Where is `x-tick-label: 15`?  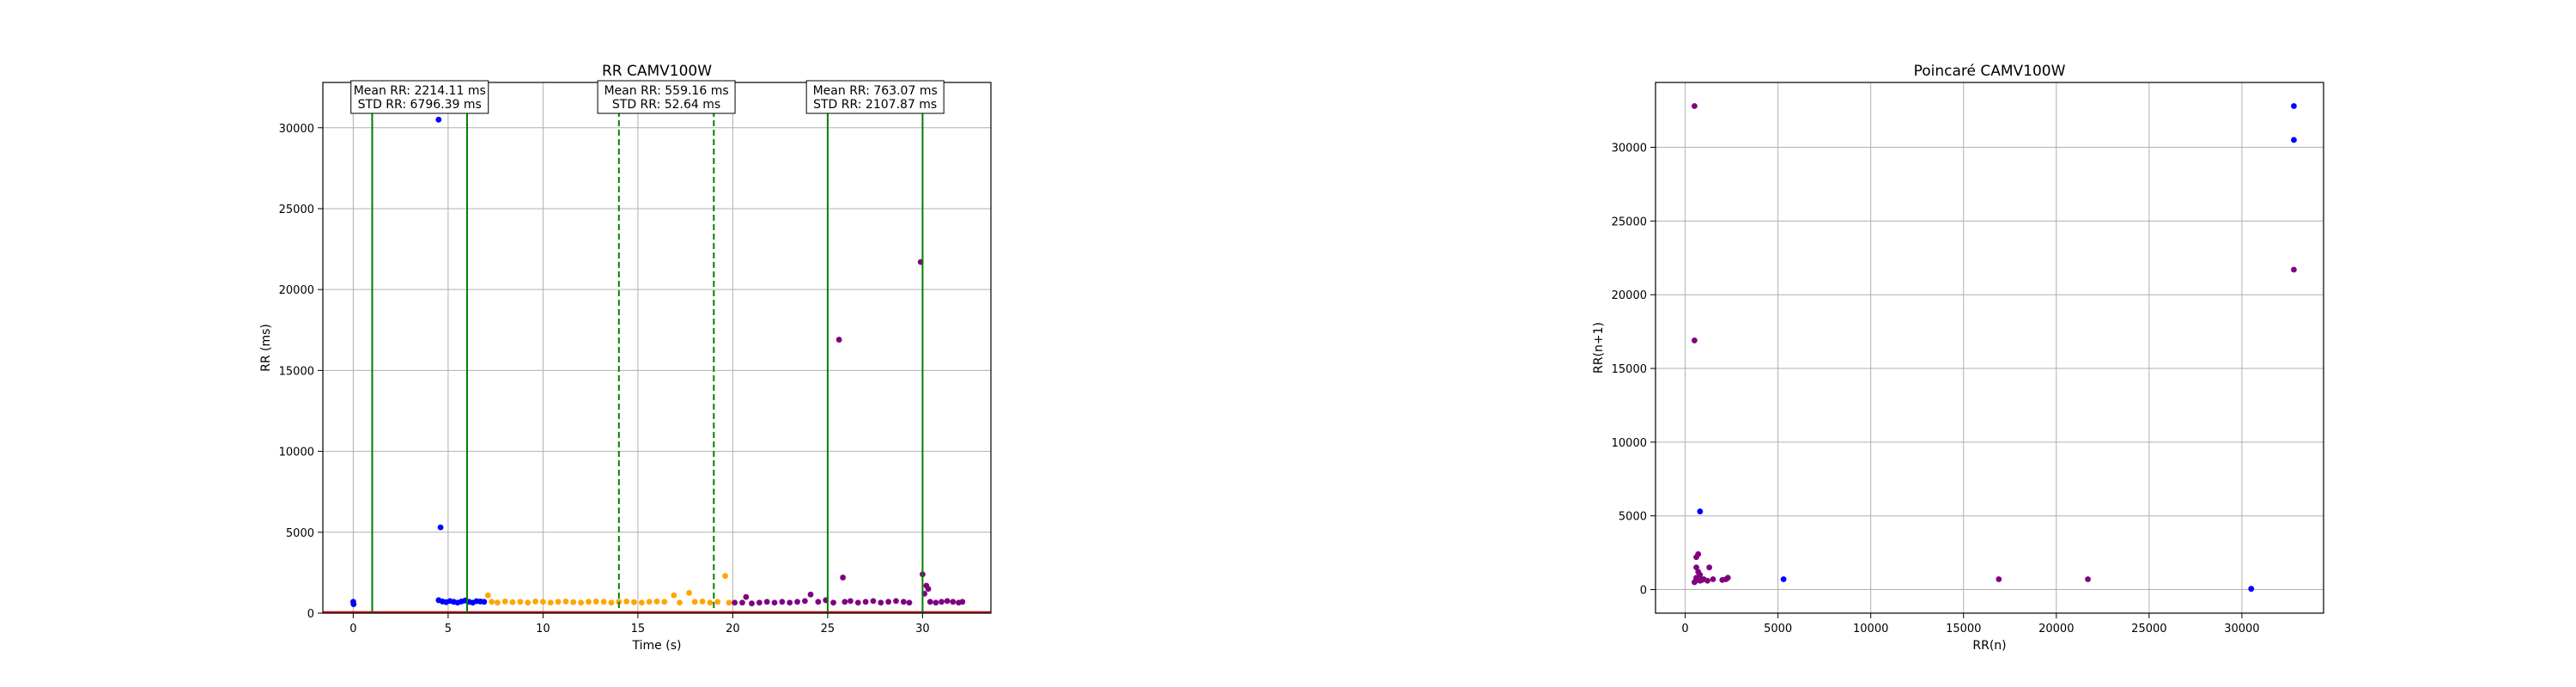 x-tick-label: 15 is located at coordinates (638, 629).